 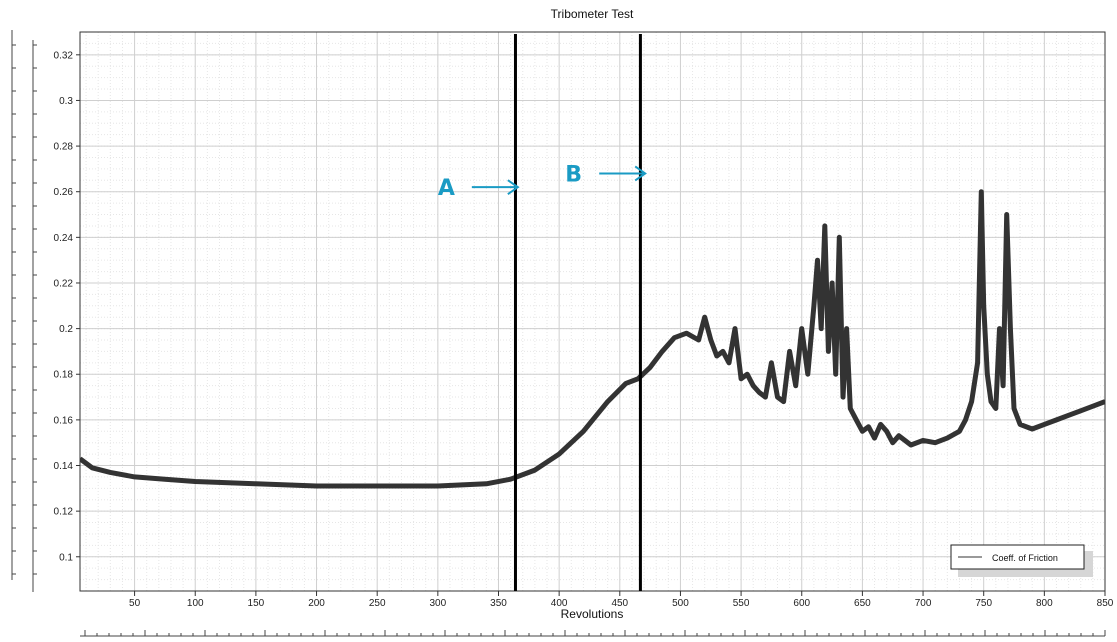 I want to click on y-tick-label: 0.26, so click(x=64, y=192).